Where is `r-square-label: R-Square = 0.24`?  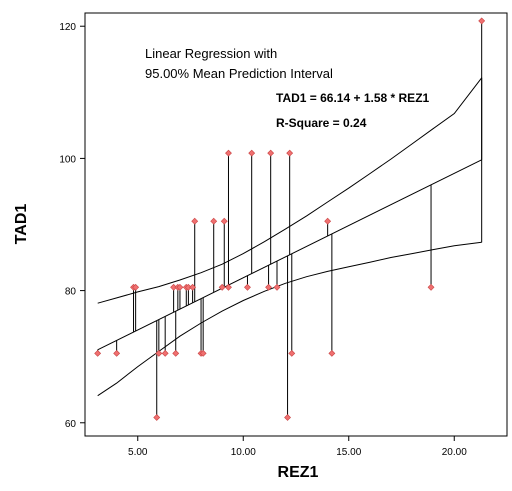
r-square-label: R-Square = 0.24 is located at coordinates (321, 123).